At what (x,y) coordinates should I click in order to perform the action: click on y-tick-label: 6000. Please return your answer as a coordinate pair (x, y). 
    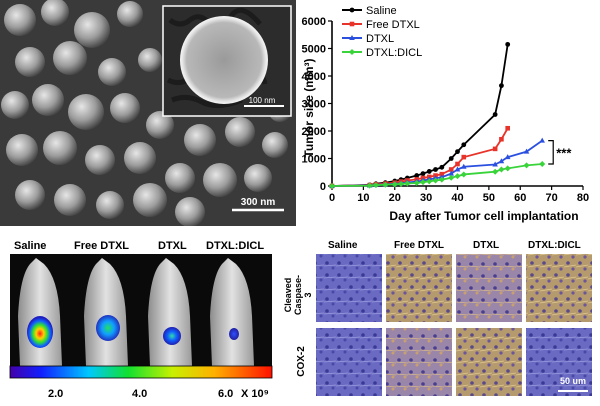
    Looking at the image, I should click on (314, 22).